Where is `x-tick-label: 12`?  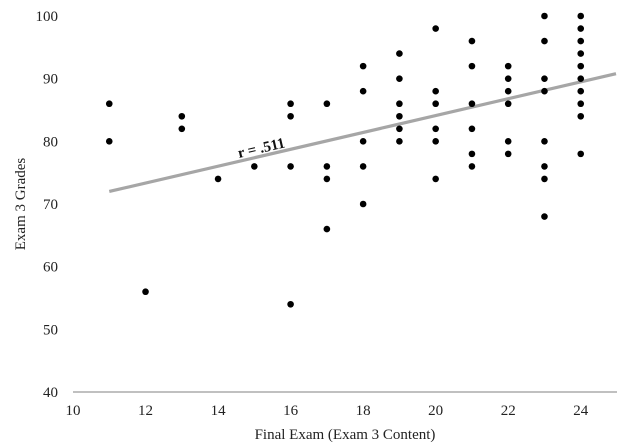
x-tick-label: 12 is located at coordinates (145, 411).